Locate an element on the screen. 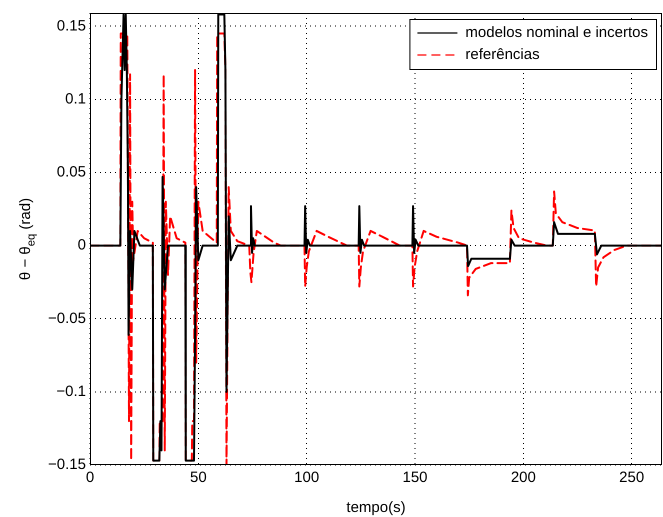 The height and width of the screenshot is (517, 663). y-tick-label: −0.15 is located at coordinates (67, 465).